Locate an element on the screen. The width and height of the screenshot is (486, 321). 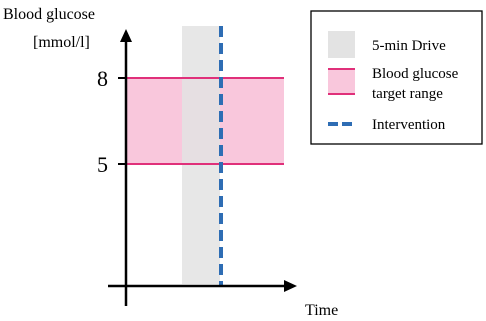
legend-intervention-label: Intervention is located at coordinates (409, 125).